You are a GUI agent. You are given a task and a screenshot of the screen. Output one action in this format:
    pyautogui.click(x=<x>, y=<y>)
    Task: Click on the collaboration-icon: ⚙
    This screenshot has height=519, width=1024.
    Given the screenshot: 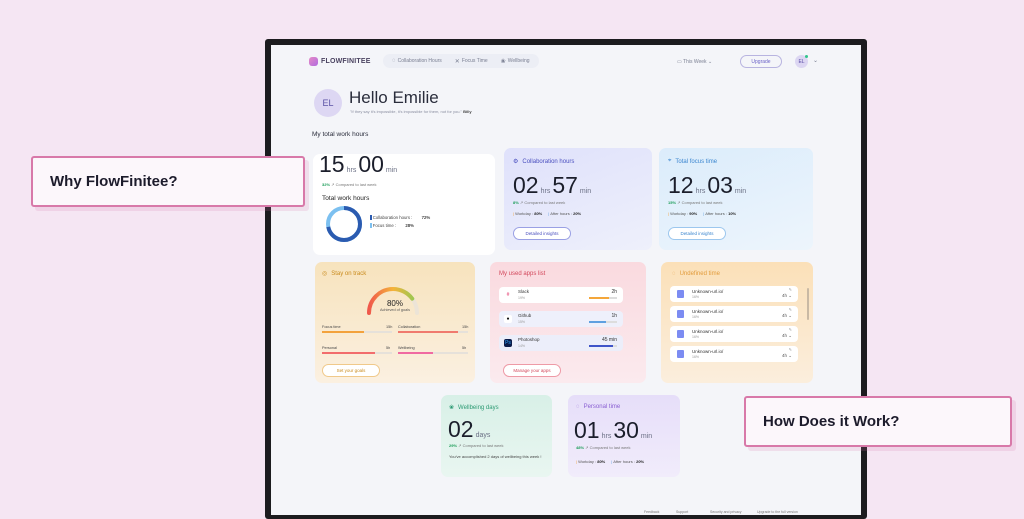 What is the action you would take?
    pyautogui.click(x=516, y=162)
    